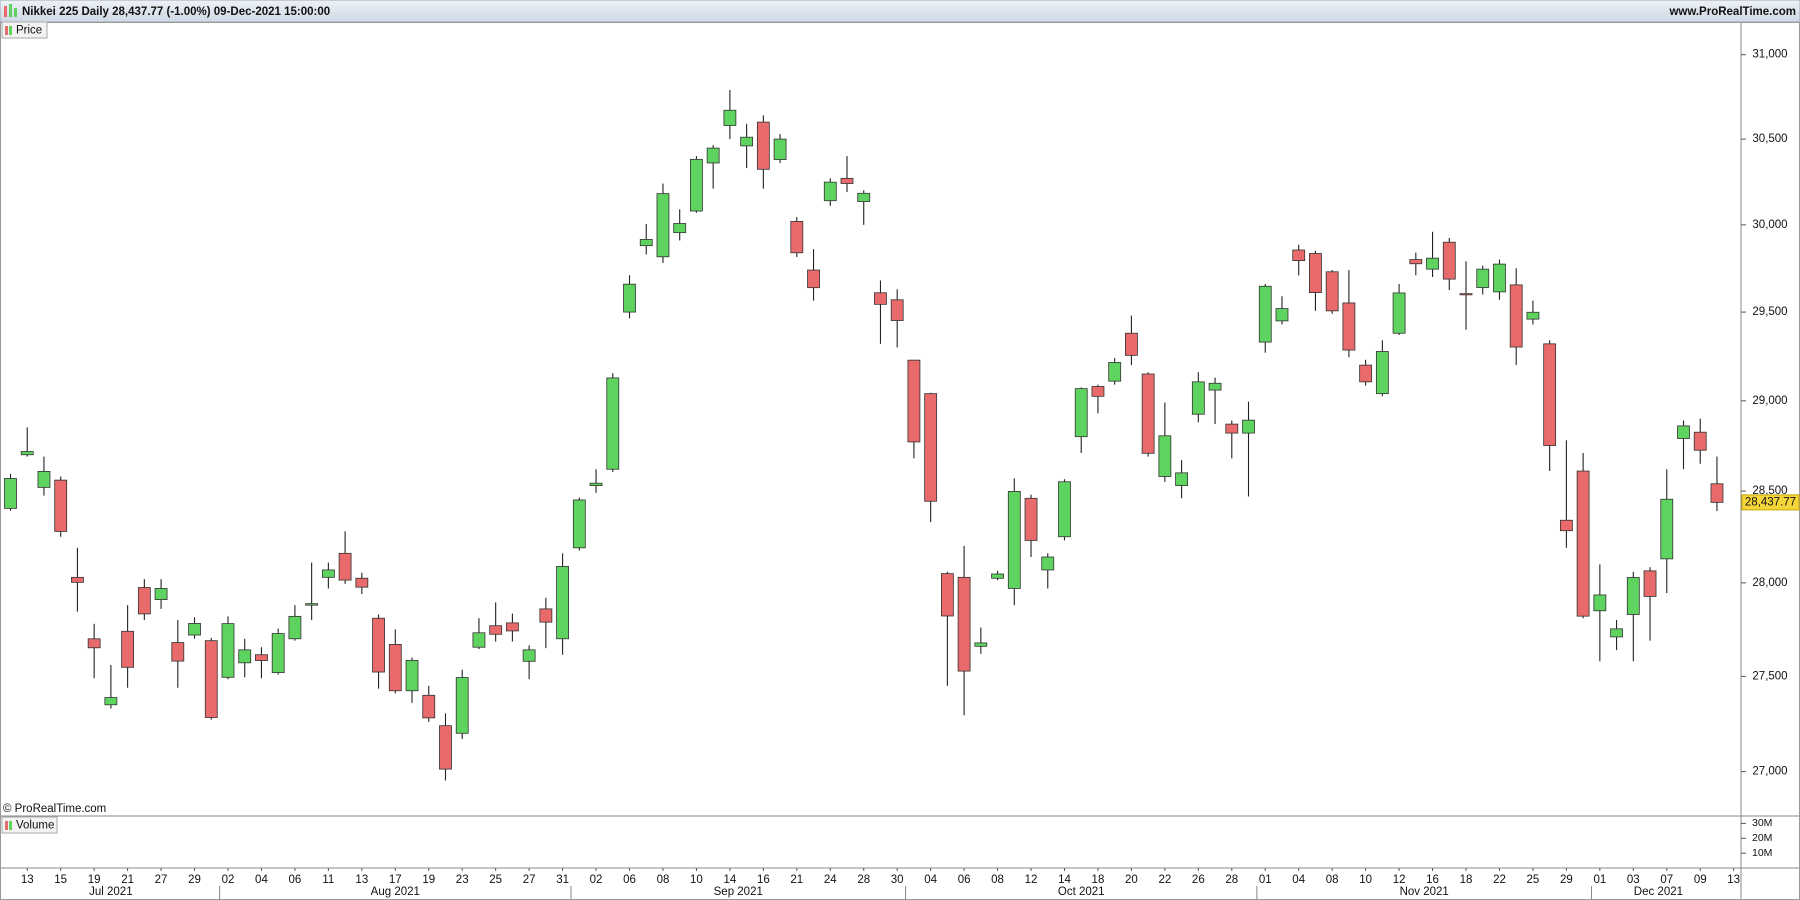 This screenshot has width=1800, height=900. I want to click on x-tick-label: 21, so click(796, 880).